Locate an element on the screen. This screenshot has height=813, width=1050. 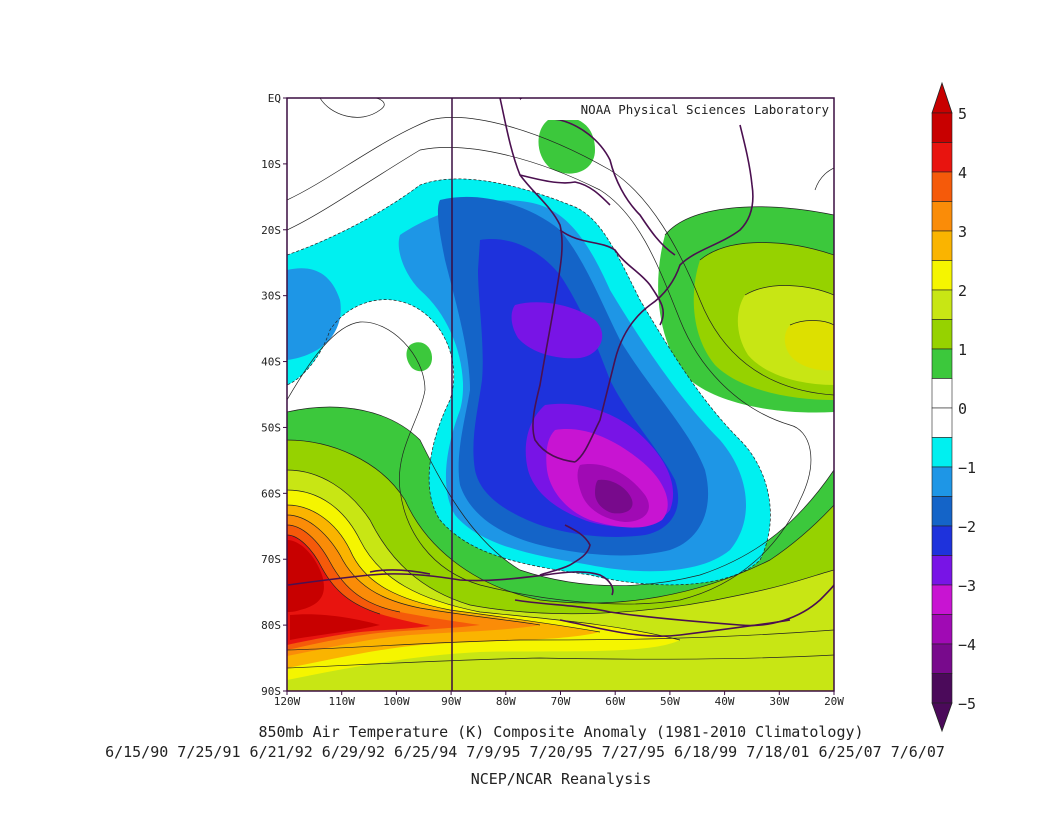
lat-tick-label: 10S is located at coordinates (271, 164).